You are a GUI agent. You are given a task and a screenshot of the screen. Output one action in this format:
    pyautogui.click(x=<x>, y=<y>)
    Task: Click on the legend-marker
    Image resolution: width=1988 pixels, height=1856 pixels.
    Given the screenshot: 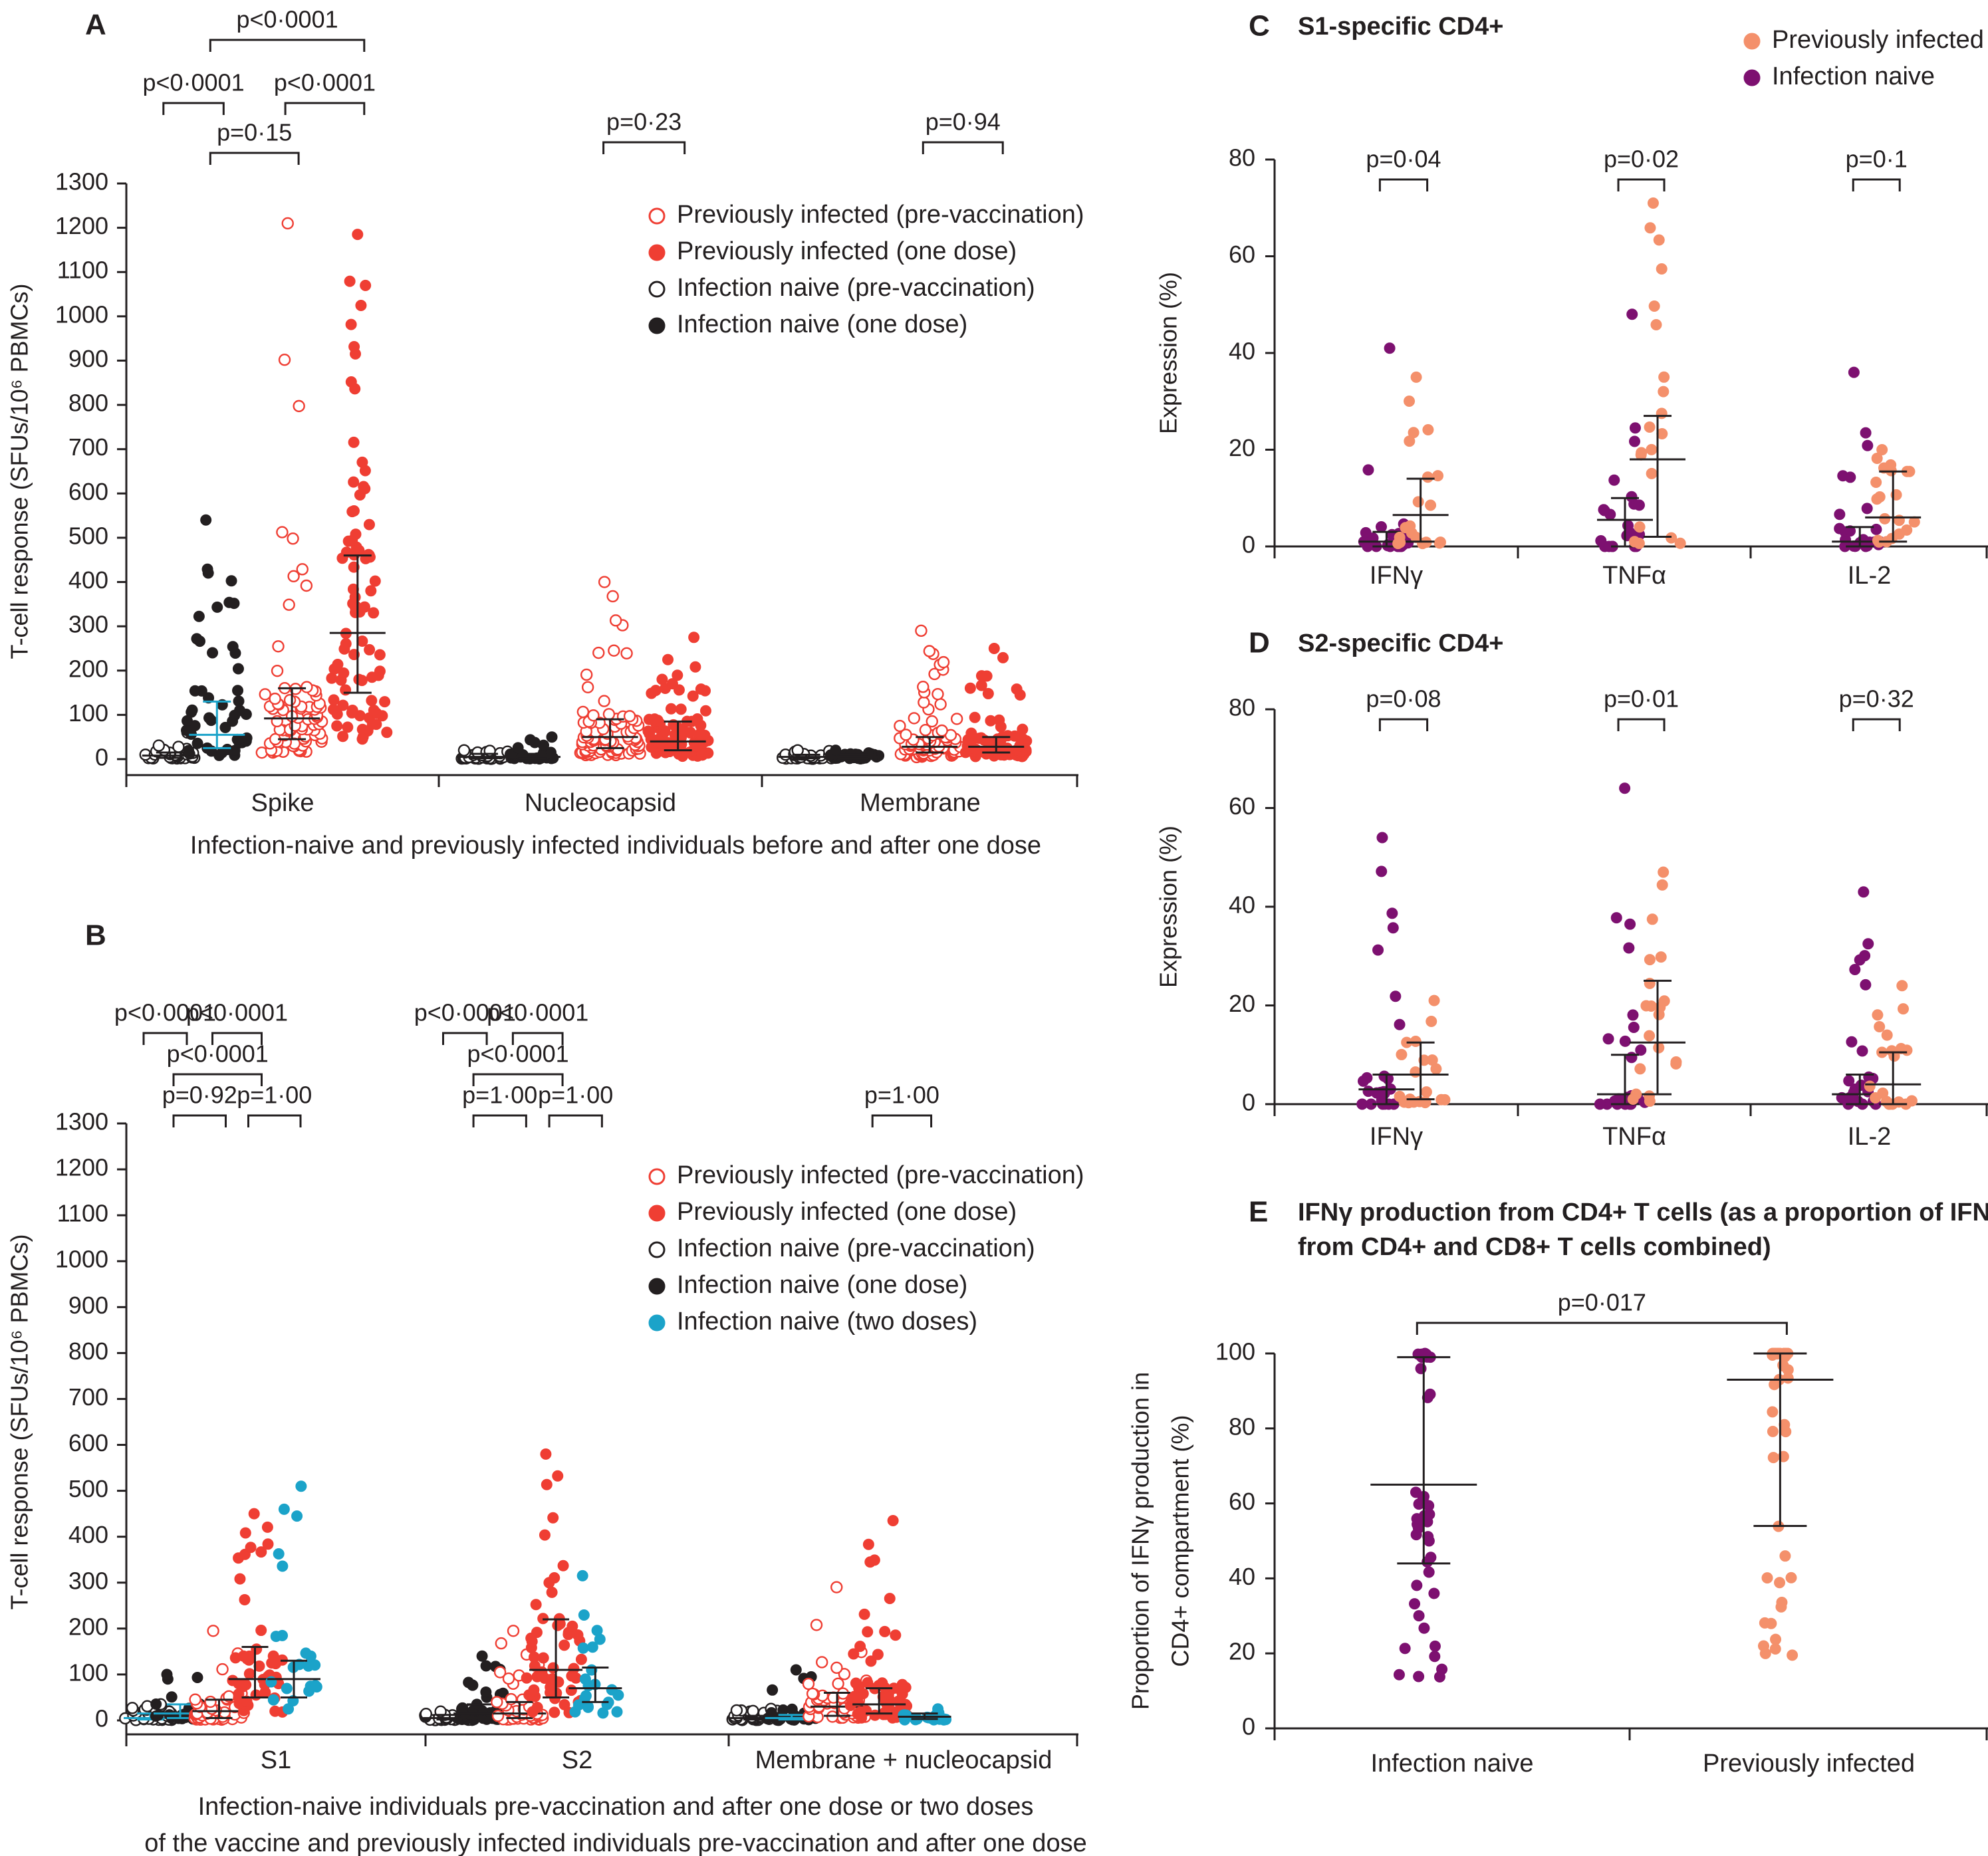 What is the action you would take?
    pyautogui.click(x=657, y=1177)
    